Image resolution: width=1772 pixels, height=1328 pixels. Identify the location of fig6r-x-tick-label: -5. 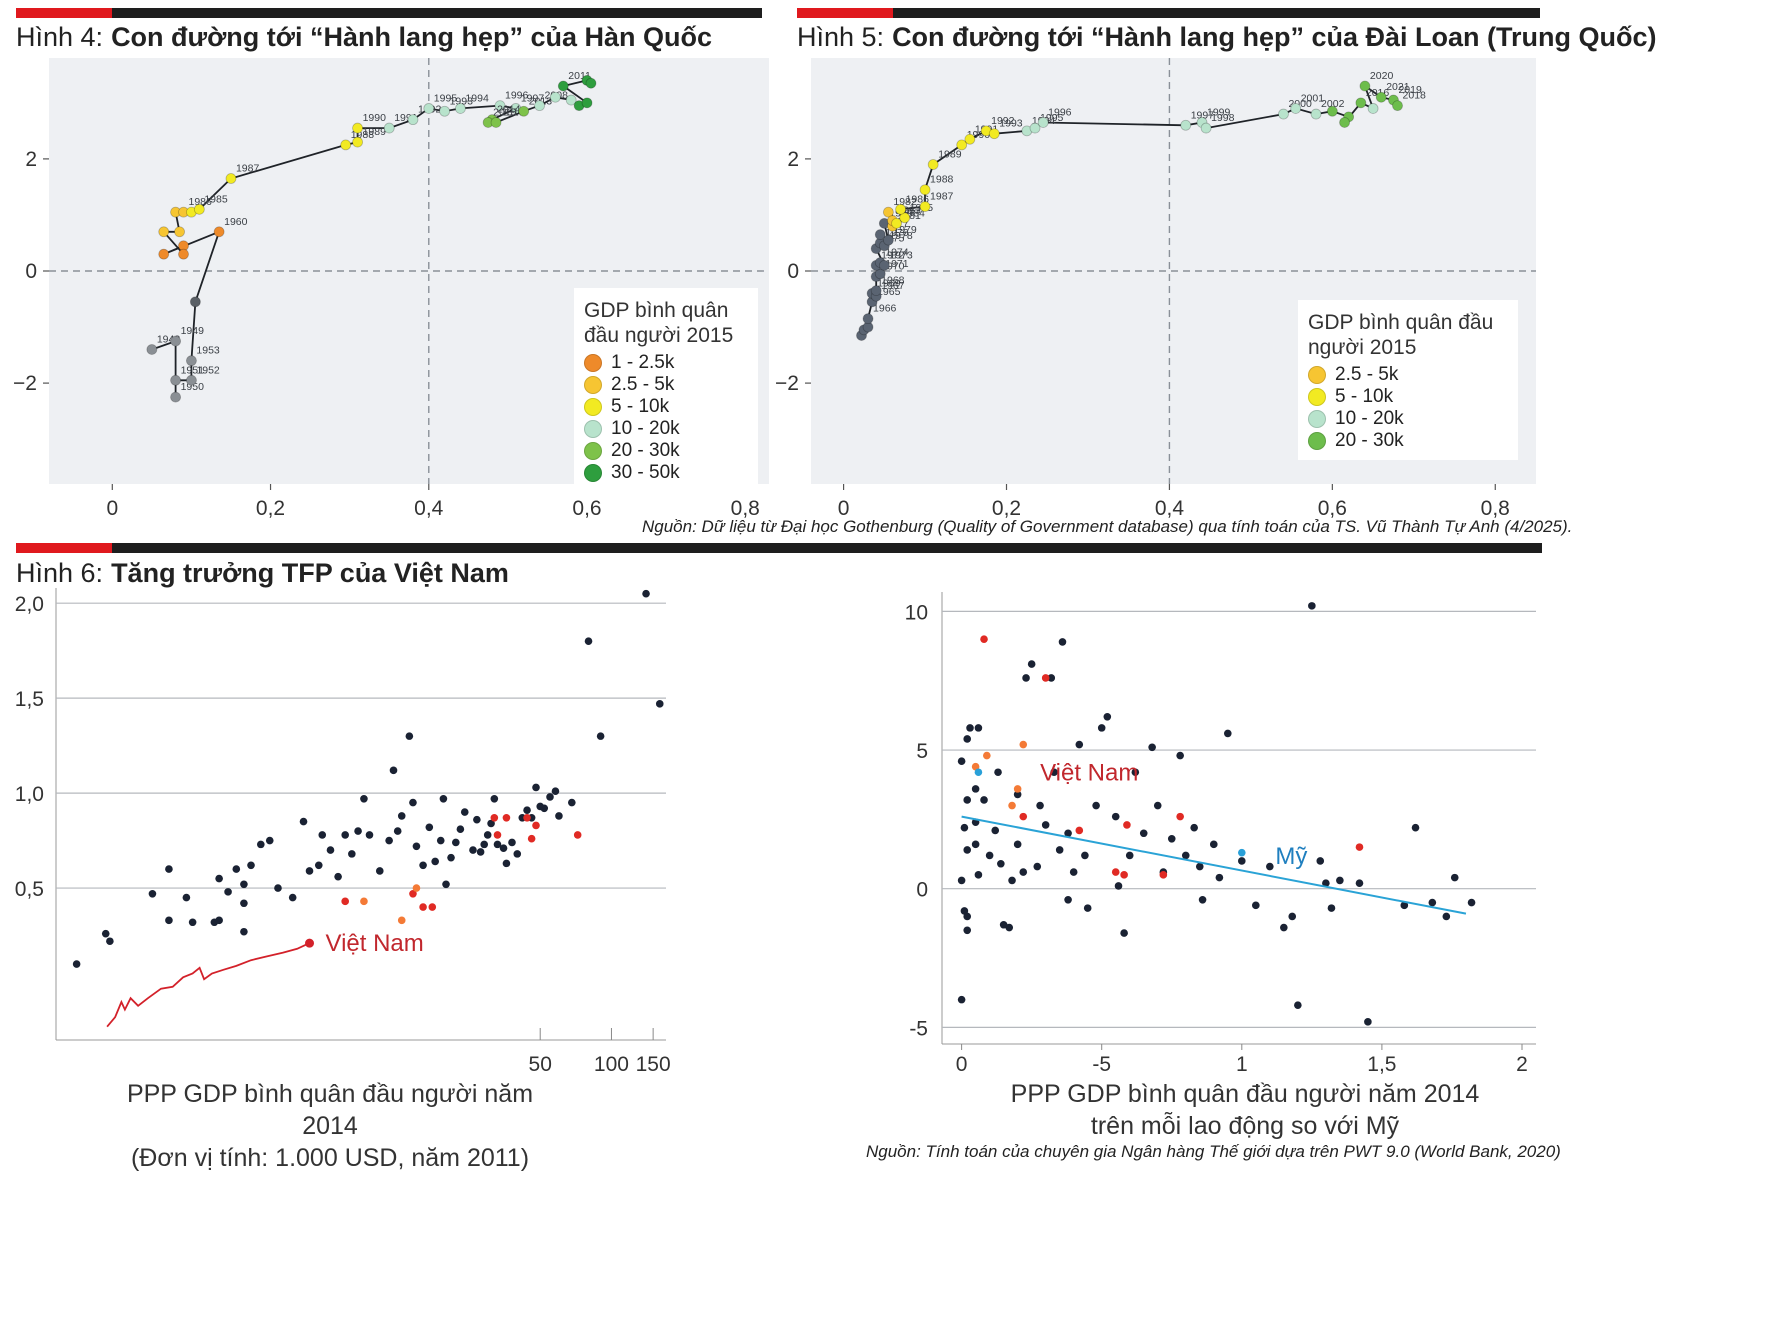
(1101, 1064).